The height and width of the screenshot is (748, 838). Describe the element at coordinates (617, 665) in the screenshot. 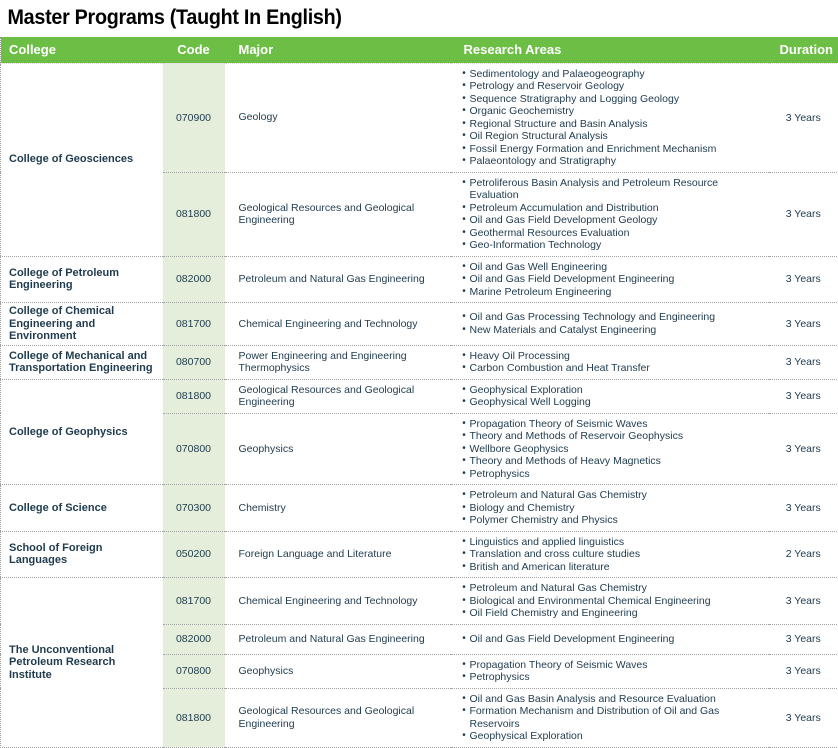

I see `research-area-text: Propagation Theory of Seismic Waves` at that location.